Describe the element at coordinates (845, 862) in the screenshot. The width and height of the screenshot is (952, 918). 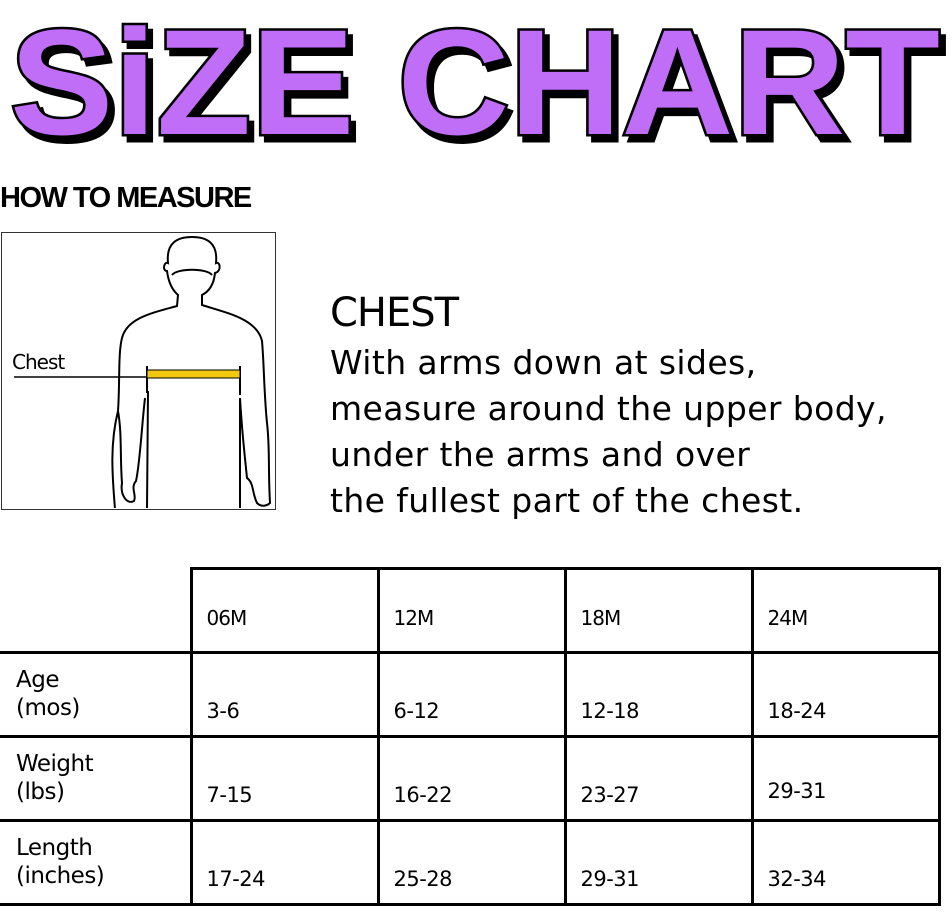
I see `table-cell: 32-34` at that location.